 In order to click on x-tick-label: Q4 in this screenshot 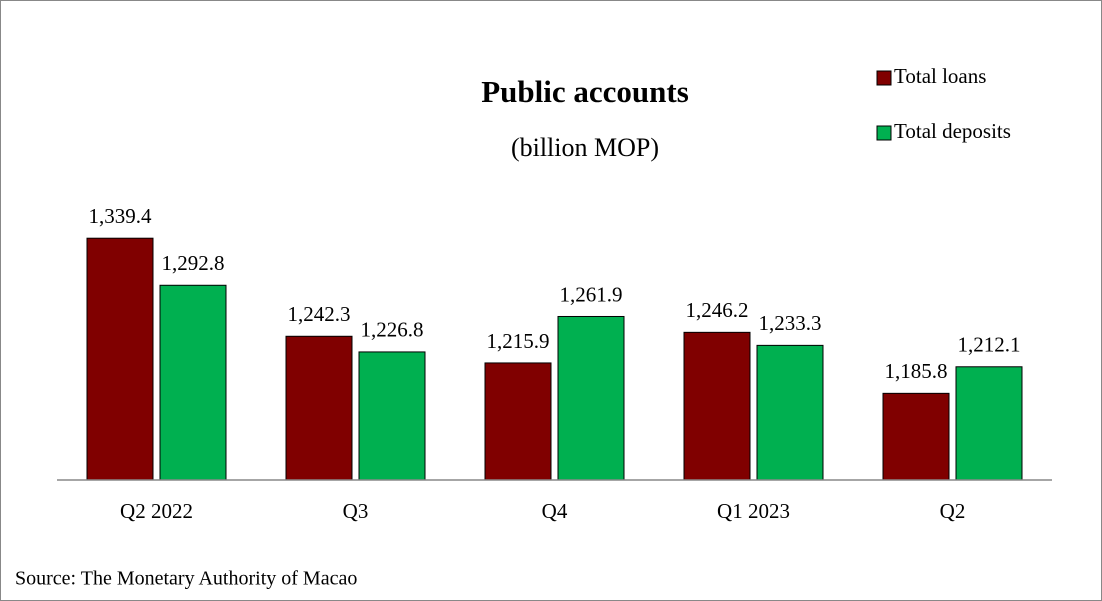, I will do `click(555, 511)`.